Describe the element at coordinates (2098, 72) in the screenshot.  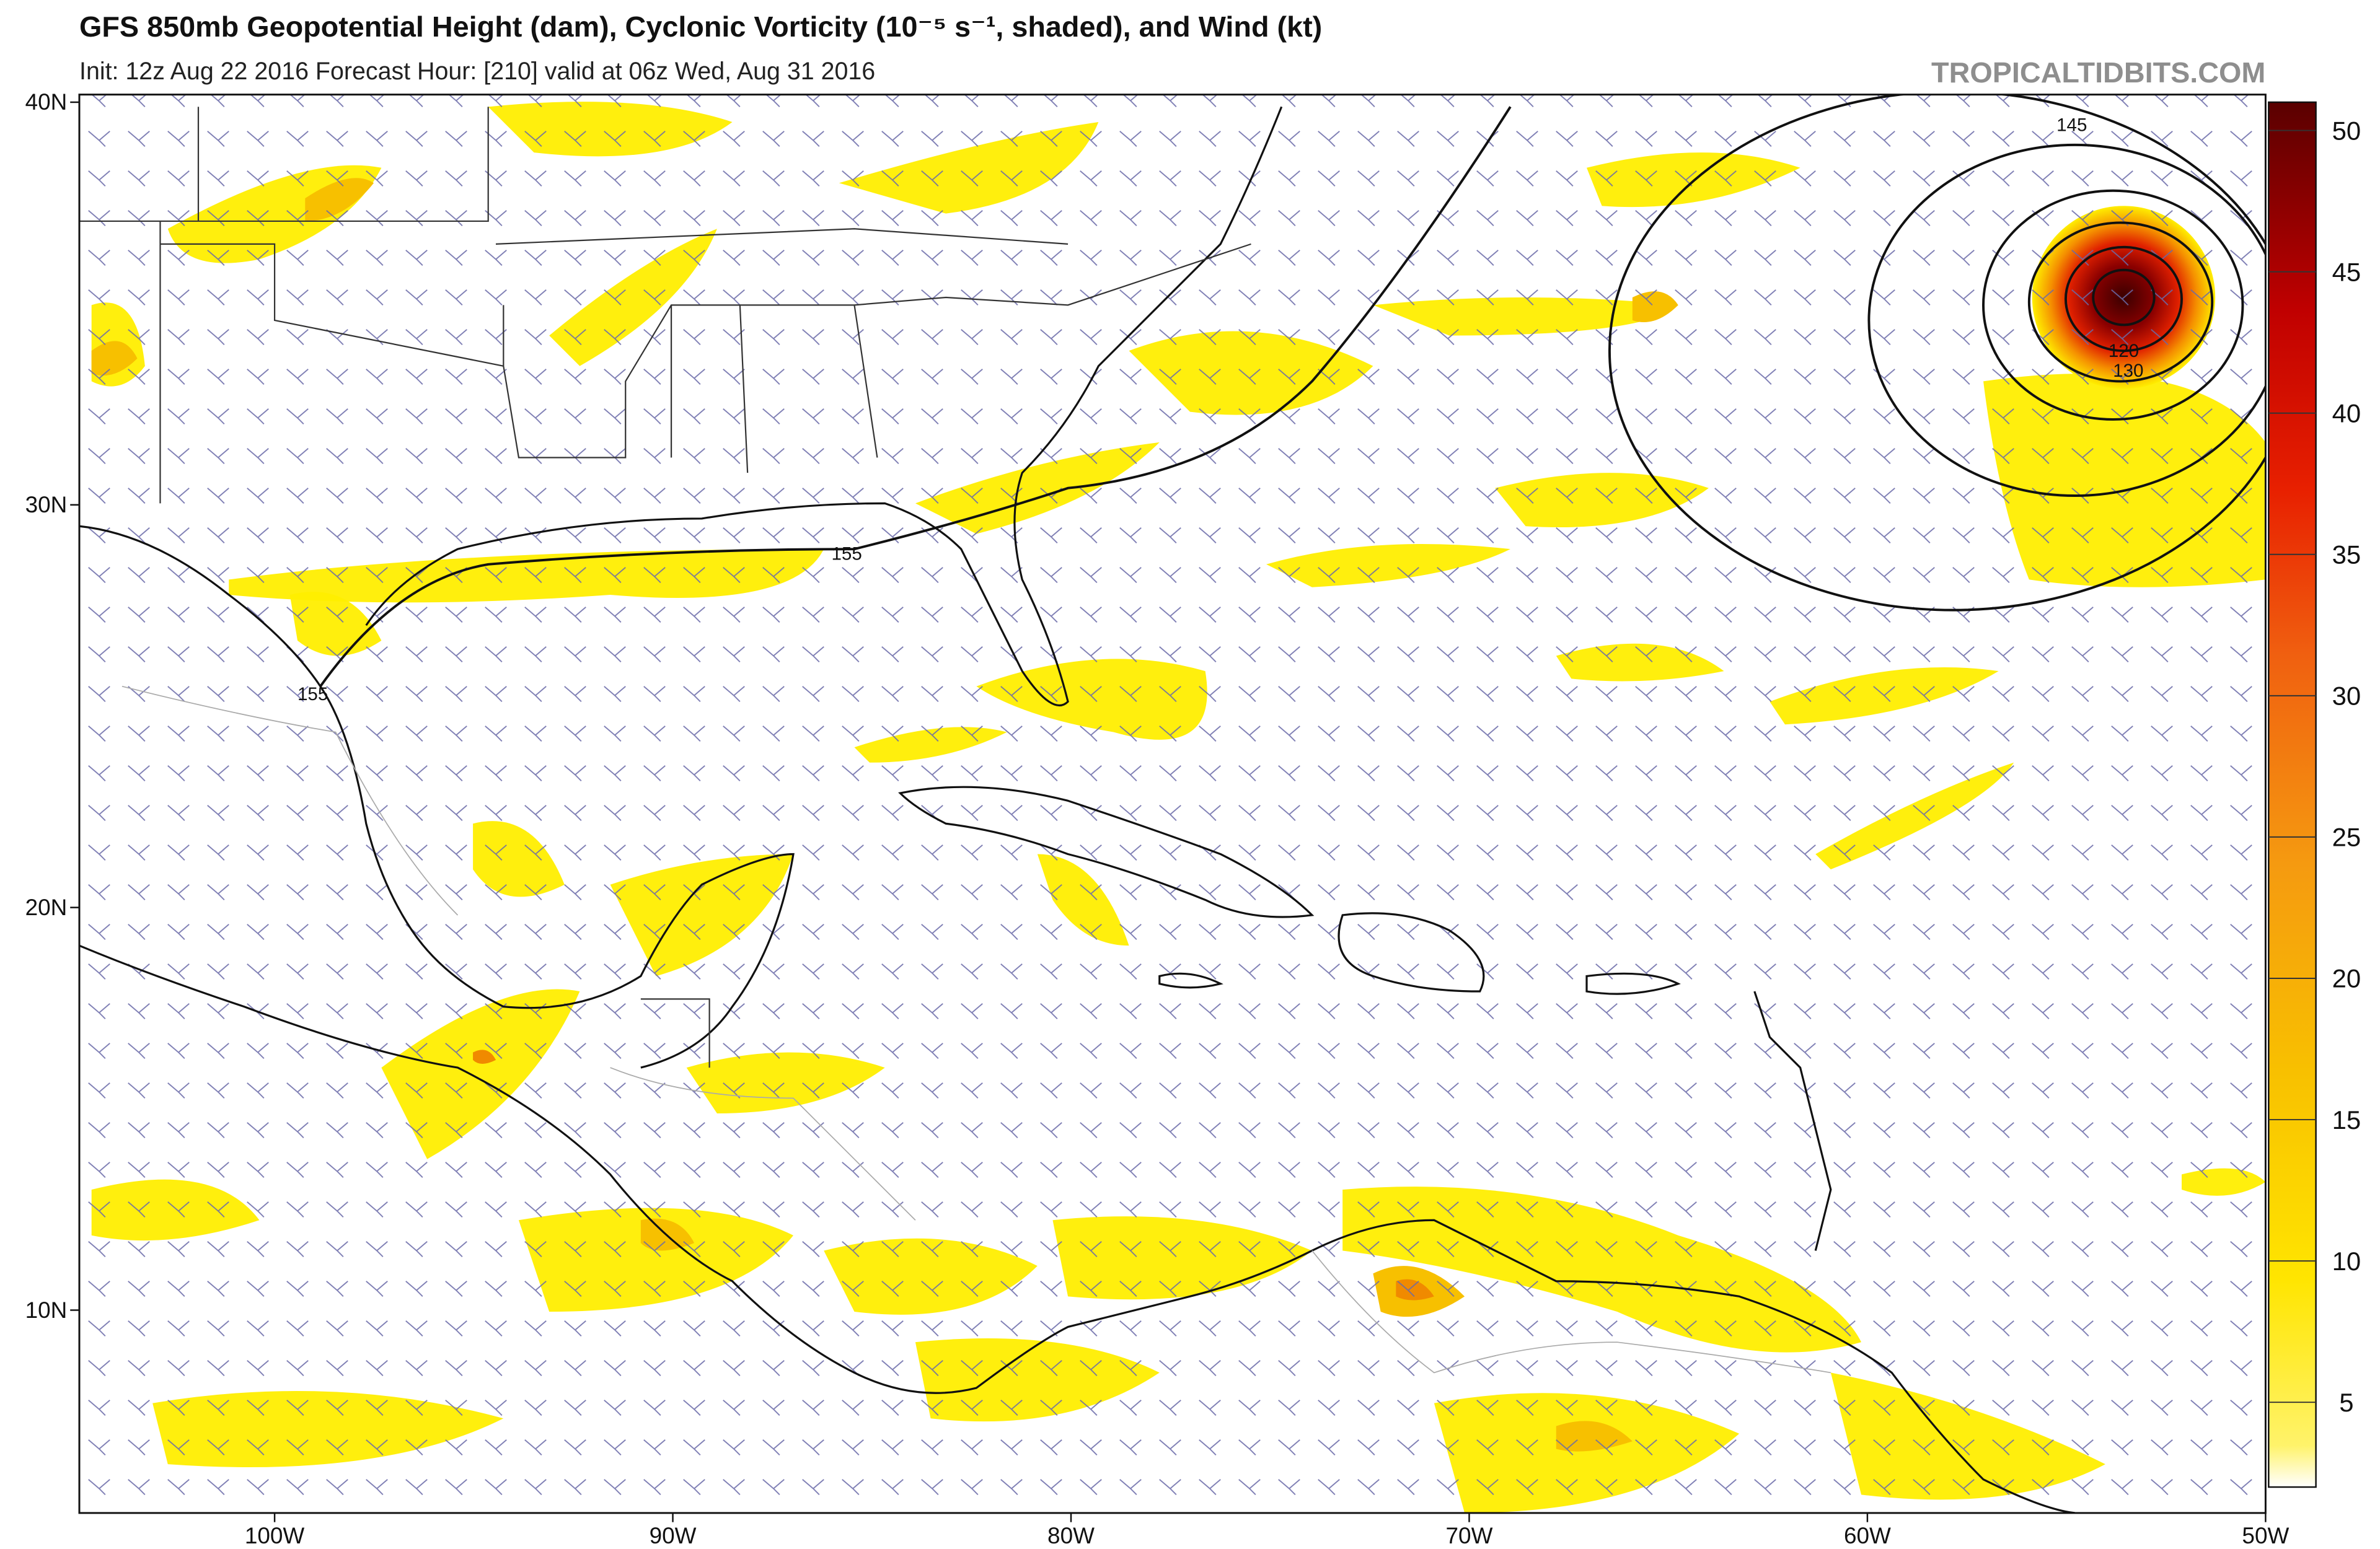
I see `watermark: TROPICALTIDBITS.COM` at that location.